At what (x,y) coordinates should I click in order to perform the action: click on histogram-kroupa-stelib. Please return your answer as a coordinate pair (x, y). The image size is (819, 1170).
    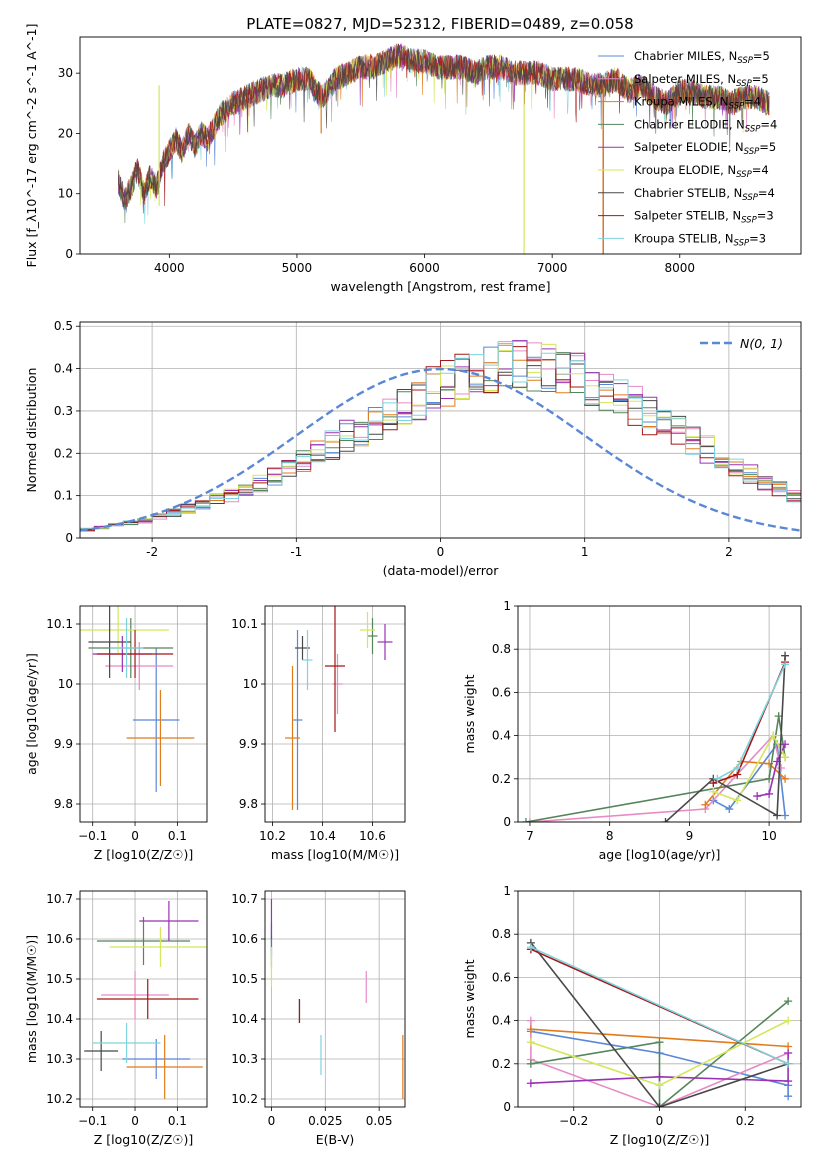
    Looking at the image, I should click on (440, 439).